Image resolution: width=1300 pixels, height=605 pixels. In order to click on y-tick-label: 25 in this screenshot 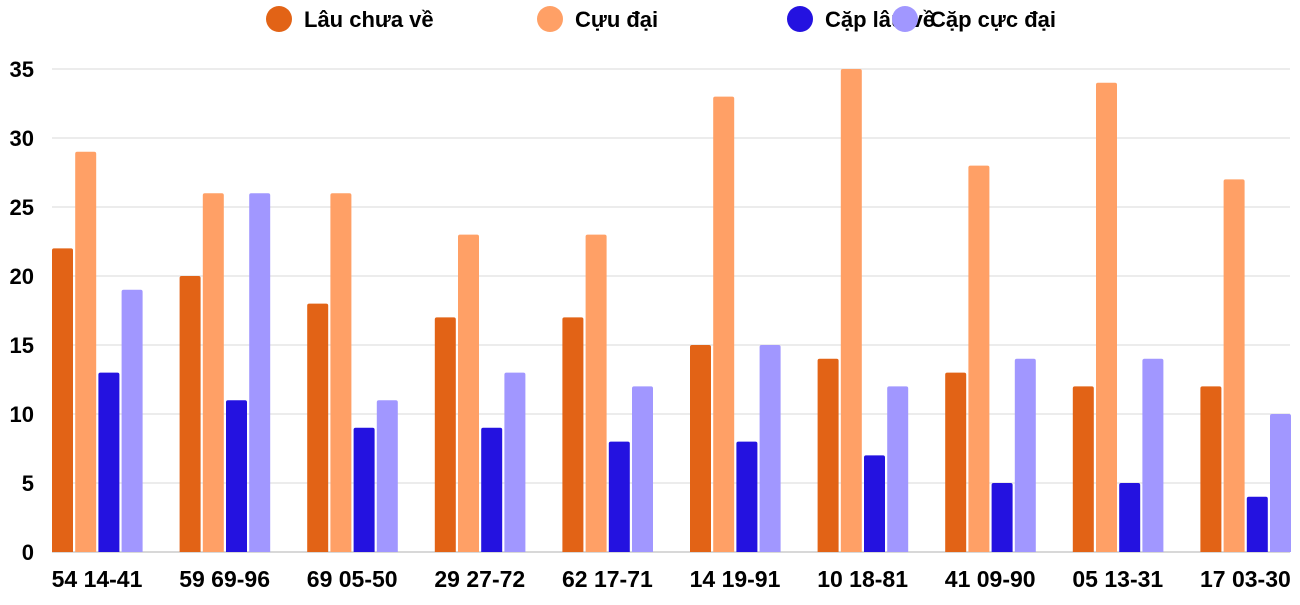, I will do `click(22, 207)`.